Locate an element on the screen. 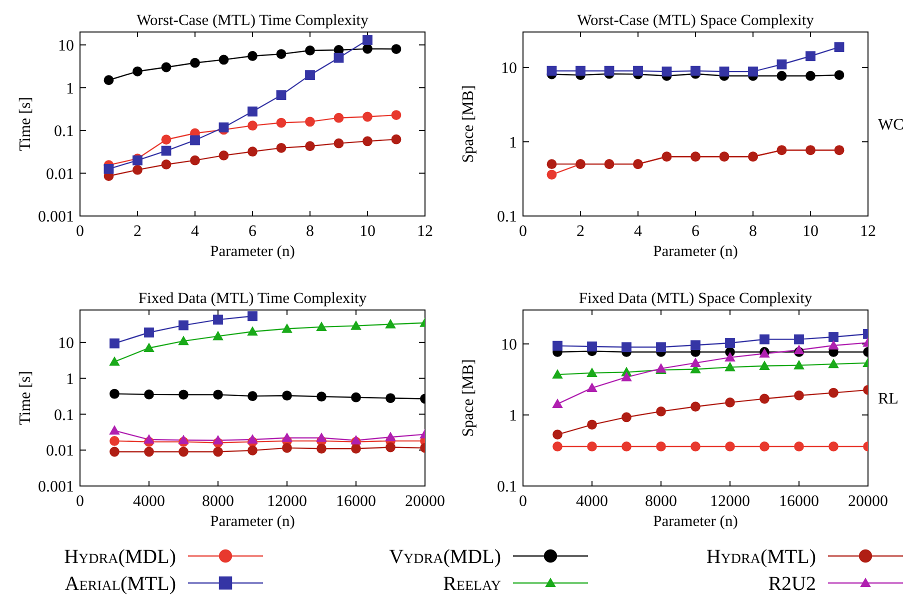 Image resolution: width=915 pixels, height=615 pixels. y-axis-title: Space [MB] is located at coordinates (468, 398).